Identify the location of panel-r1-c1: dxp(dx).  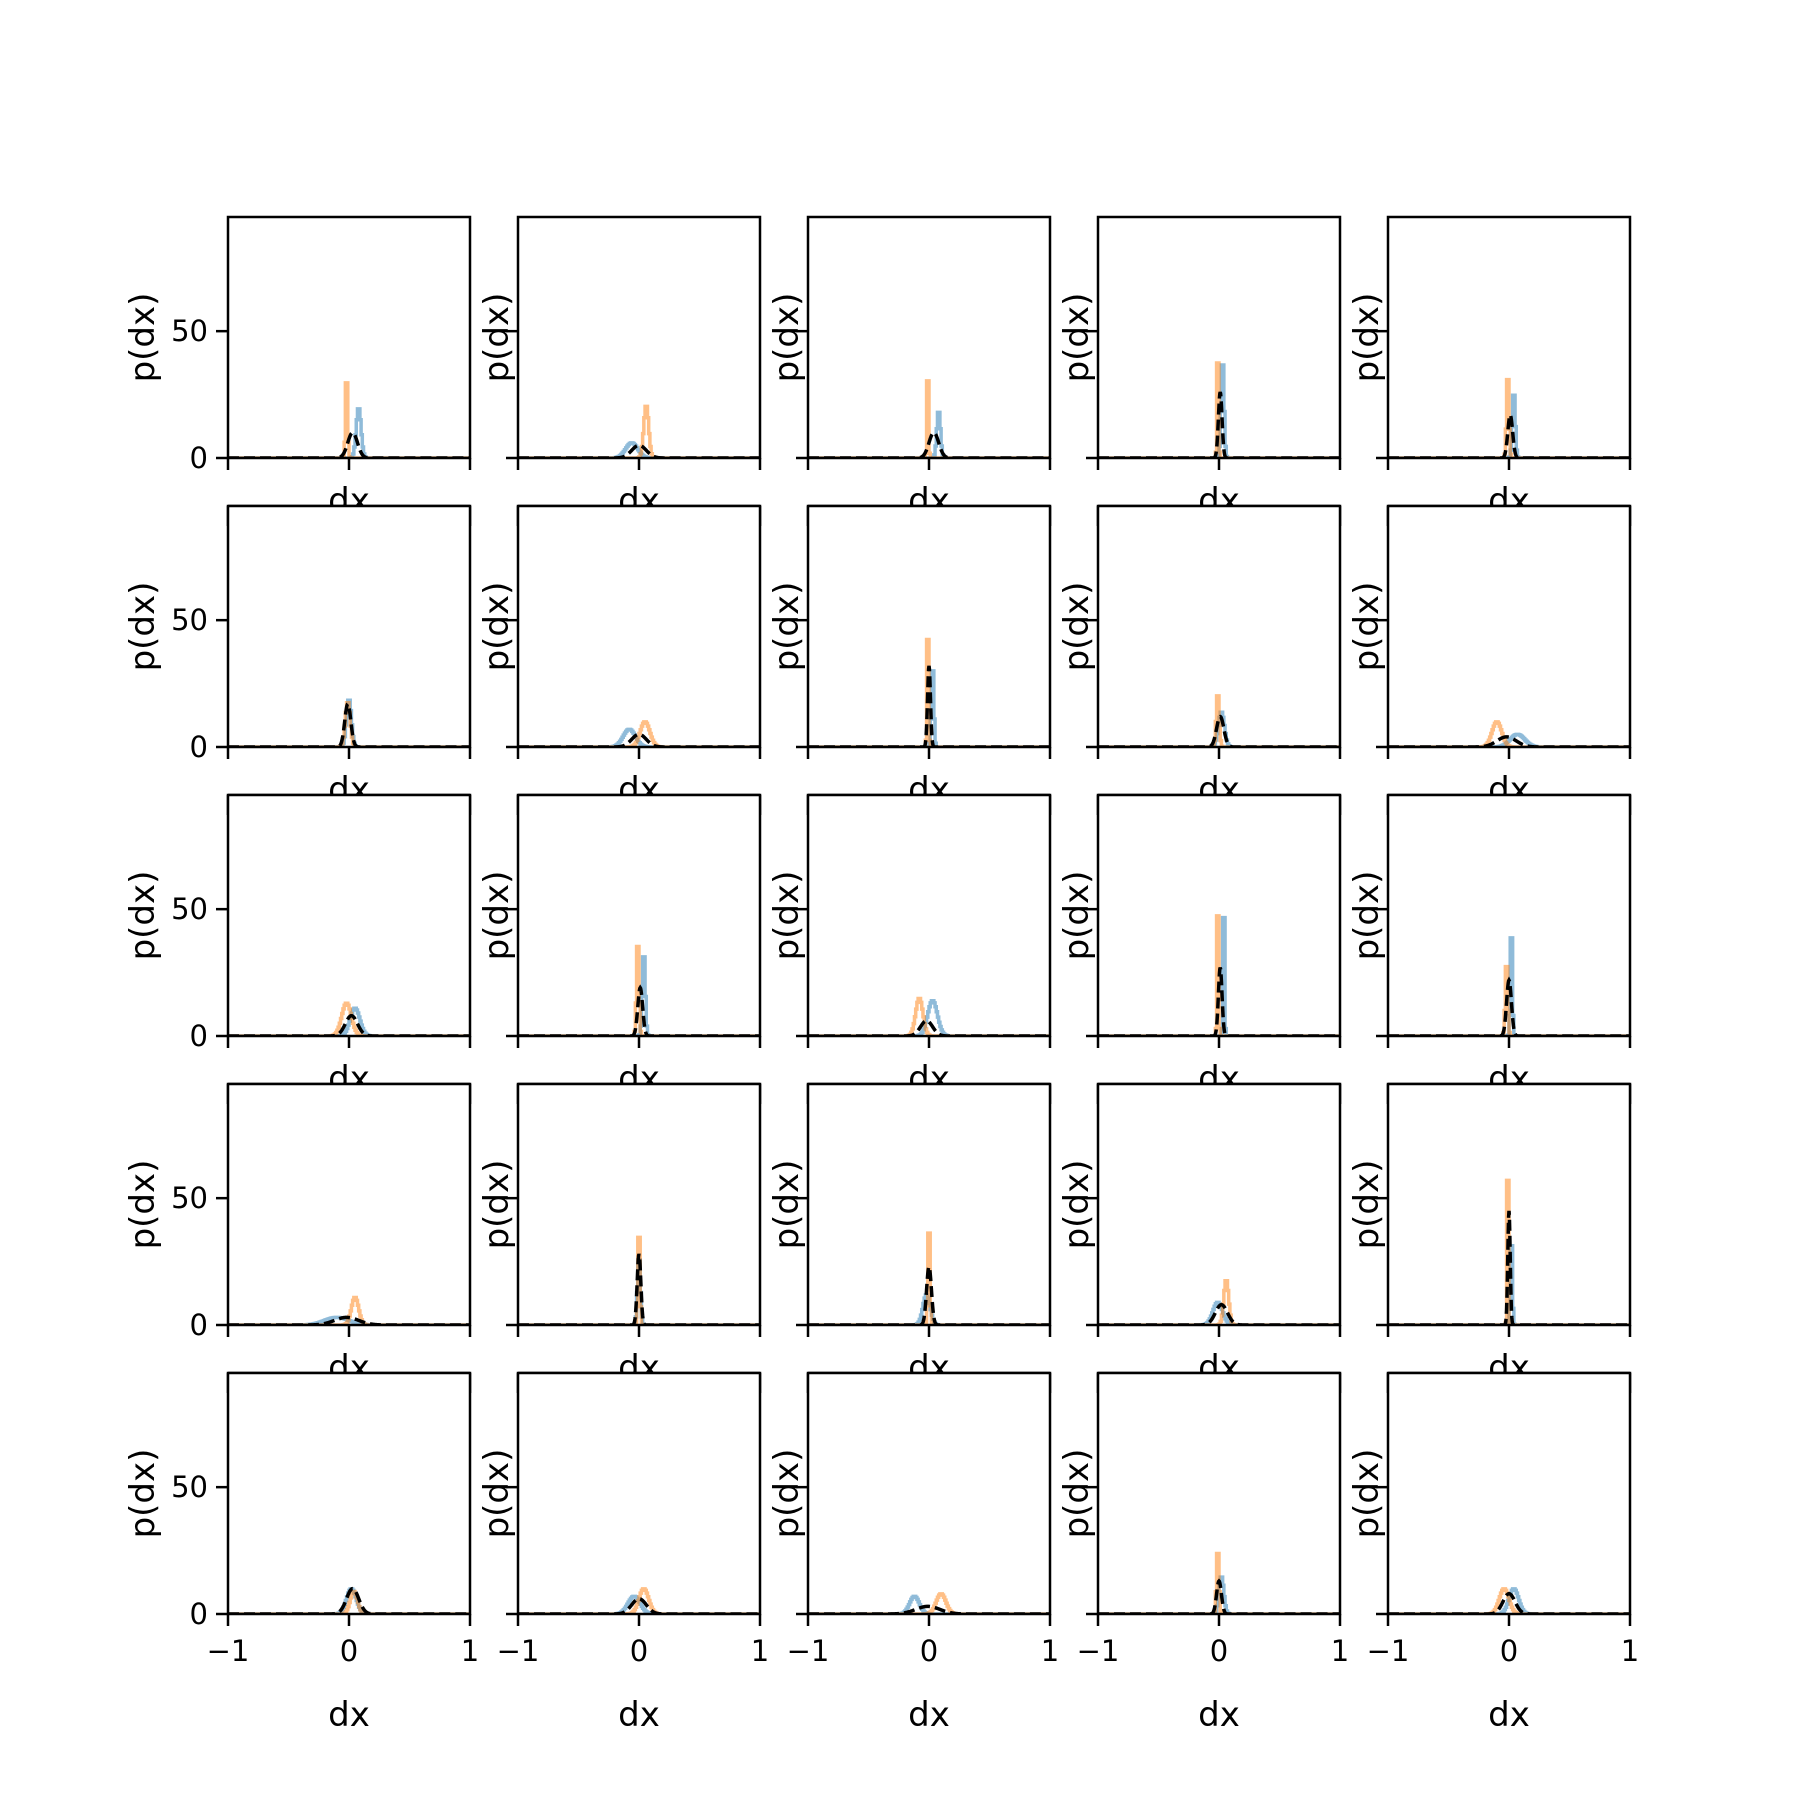
(619, 657).